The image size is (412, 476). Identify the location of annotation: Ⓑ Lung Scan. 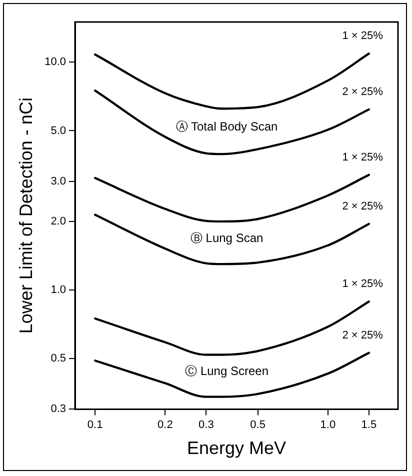
(227, 238).